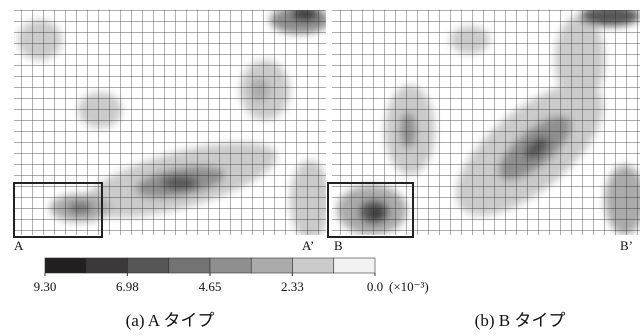 This screenshot has height=336, width=640. Describe the element at coordinates (231, 275) in the screenshot. I see `colorbar: 9.30 6.98 4.65 2.33 0.0 (×10⁻³)` at that location.